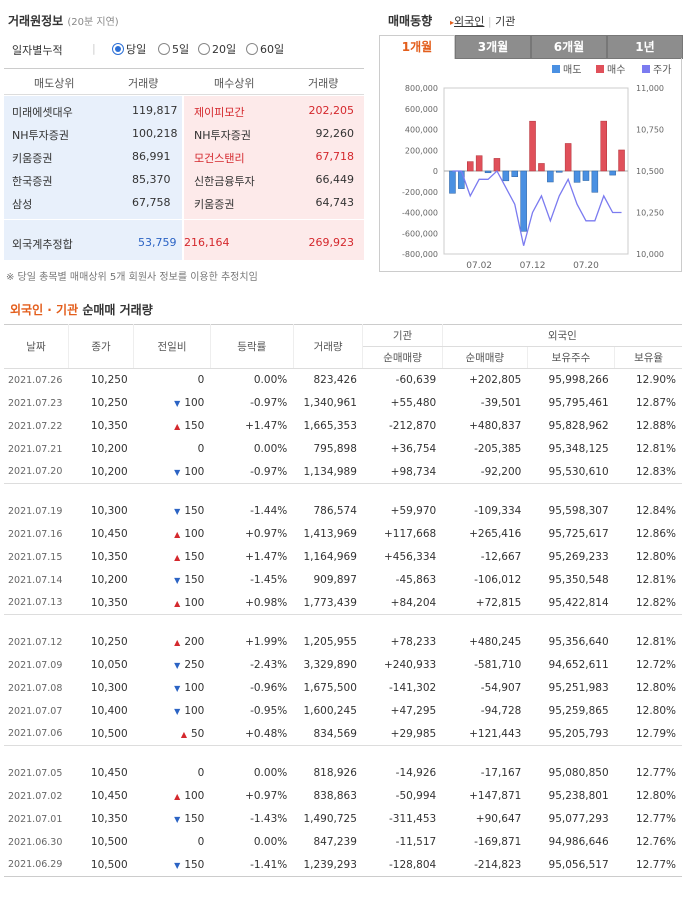 This screenshot has width=697, height=905. What do you see at coordinates (270, 773) in the screenshot?
I see `cell-rate: 0.00%` at bounding box center [270, 773].